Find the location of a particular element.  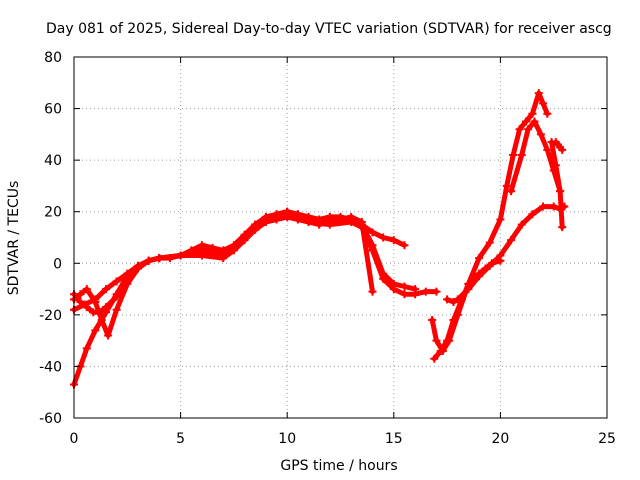

y-tick-label: -20 is located at coordinates (50, 316).